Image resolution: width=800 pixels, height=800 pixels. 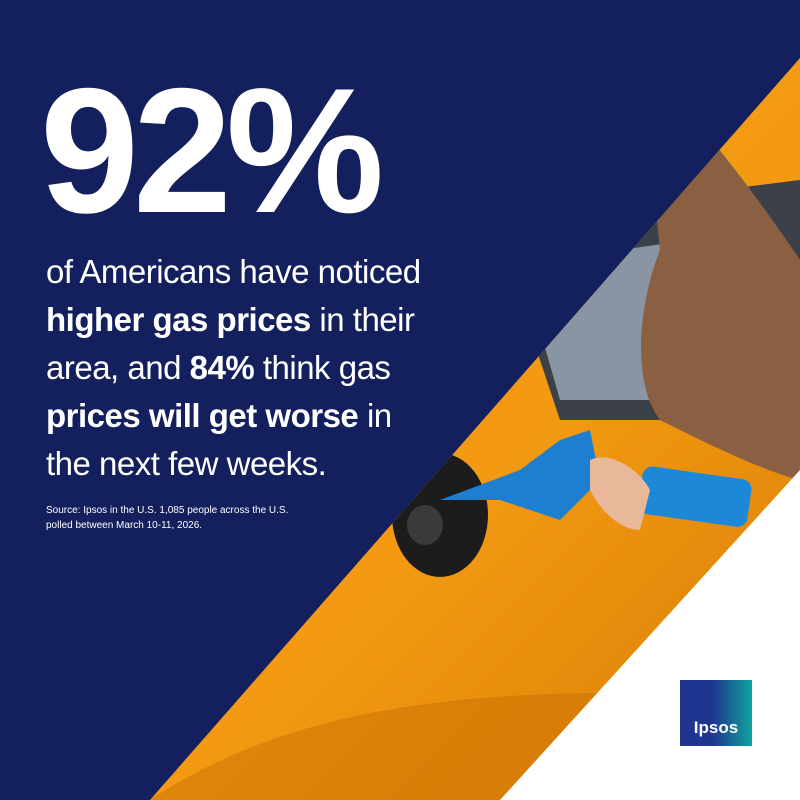 What do you see at coordinates (202, 415) in the screenshot?
I see `emphasis: prices will get worse` at bounding box center [202, 415].